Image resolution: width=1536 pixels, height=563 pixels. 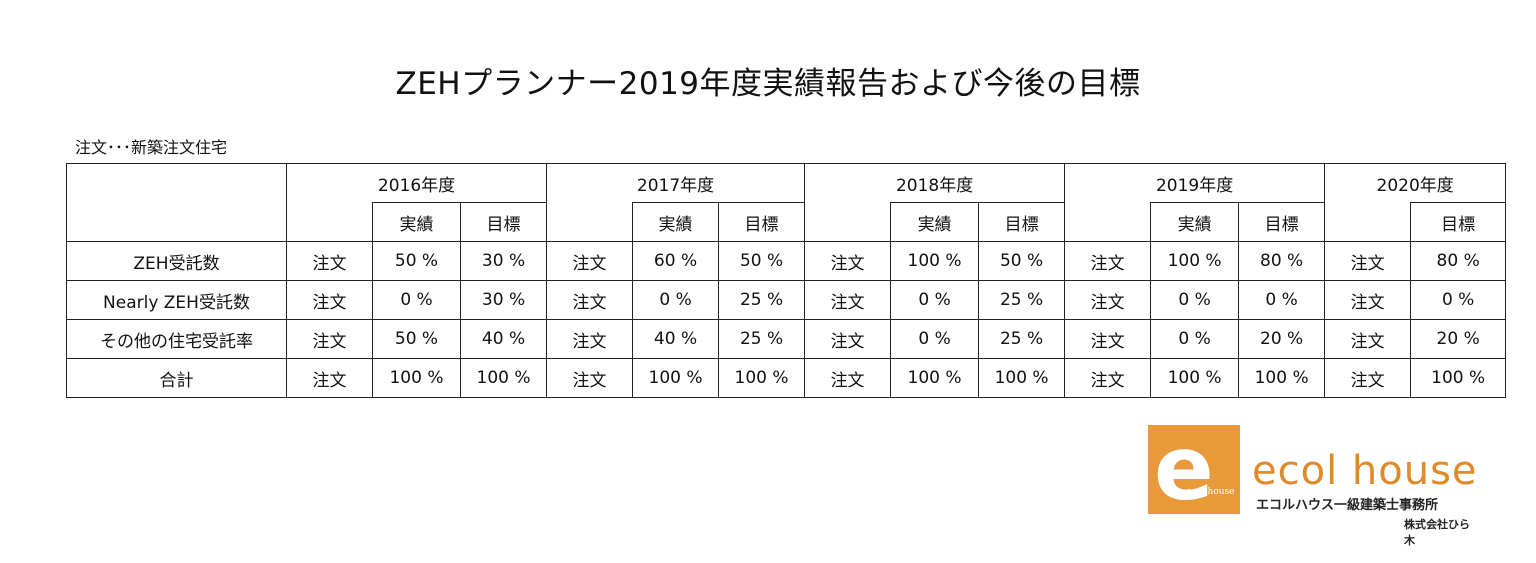 I want to click on target-cell: 40 %, so click(x=503, y=339).